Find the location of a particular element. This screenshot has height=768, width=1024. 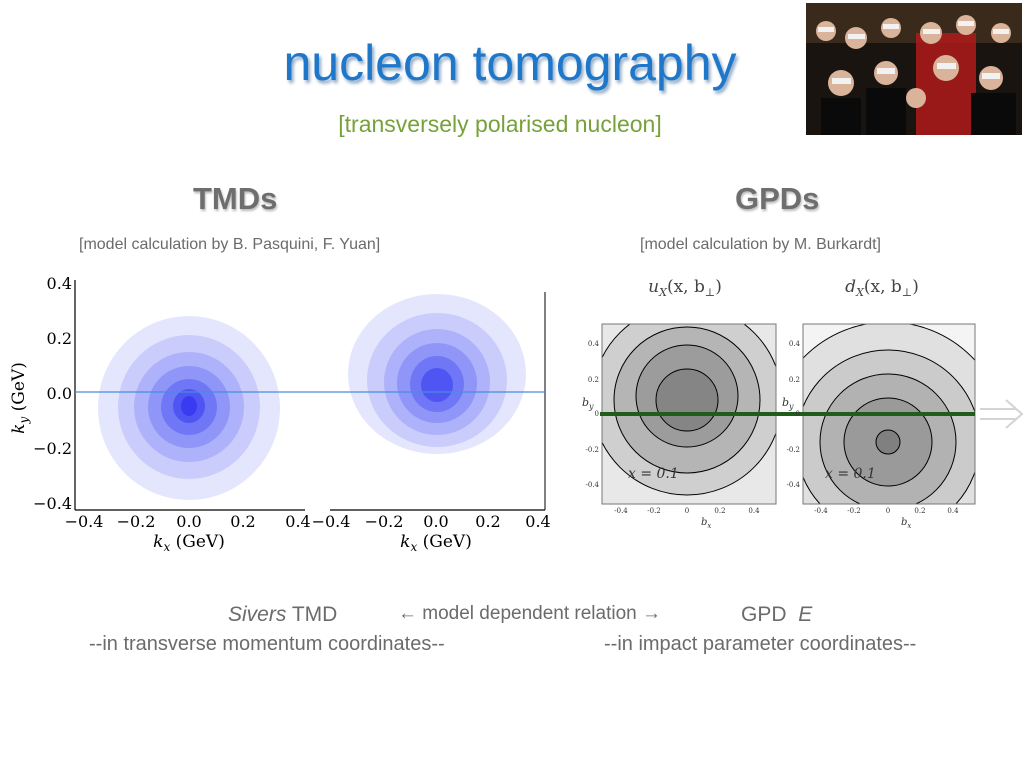

gpd-e-label: GPD E is located at coordinates (777, 614).